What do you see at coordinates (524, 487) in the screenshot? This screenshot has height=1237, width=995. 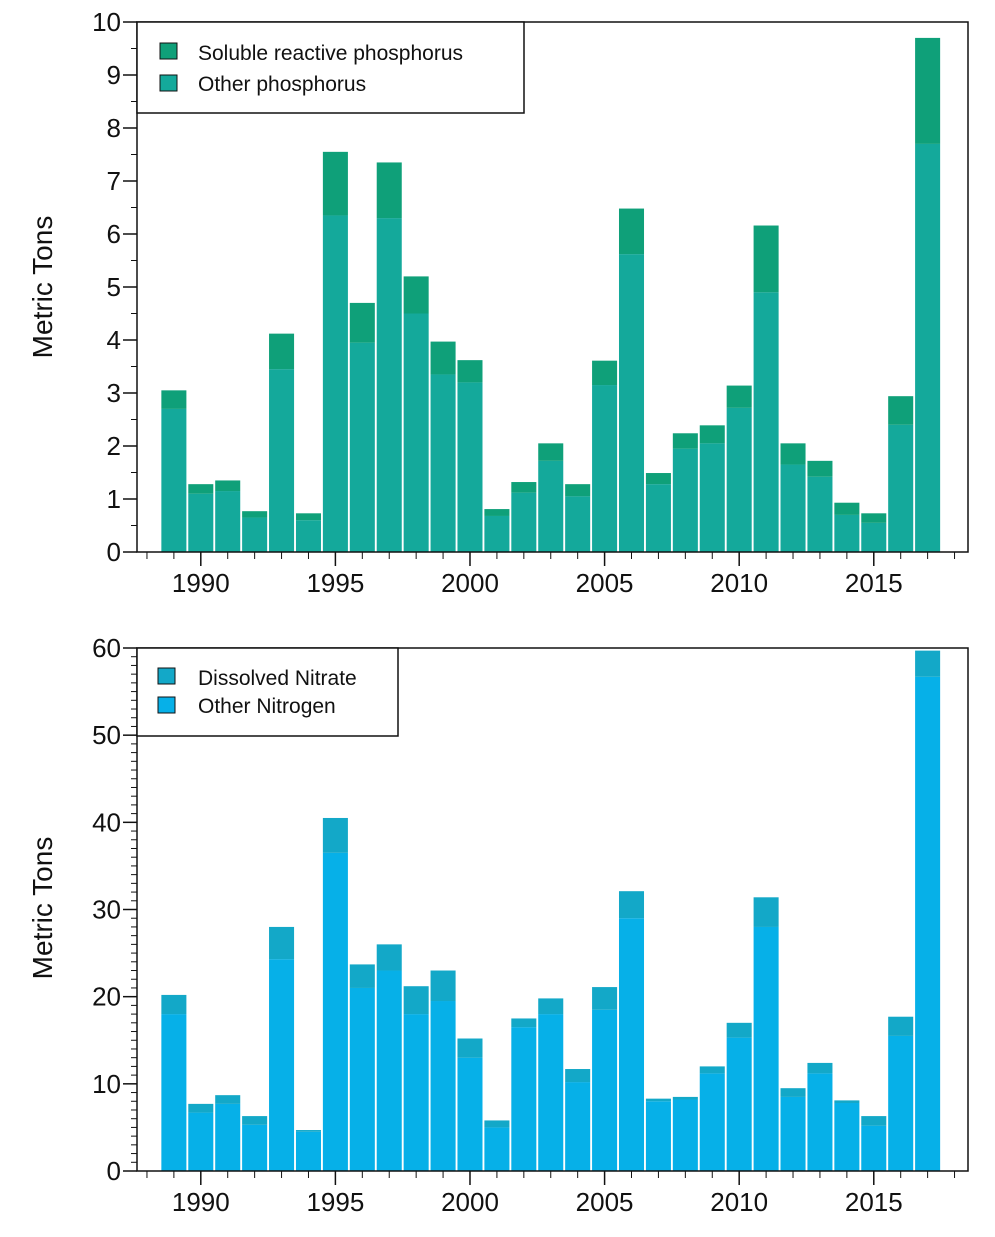 I see `bar-soluble-reactive-phosphorus-2002` at bounding box center [524, 487].